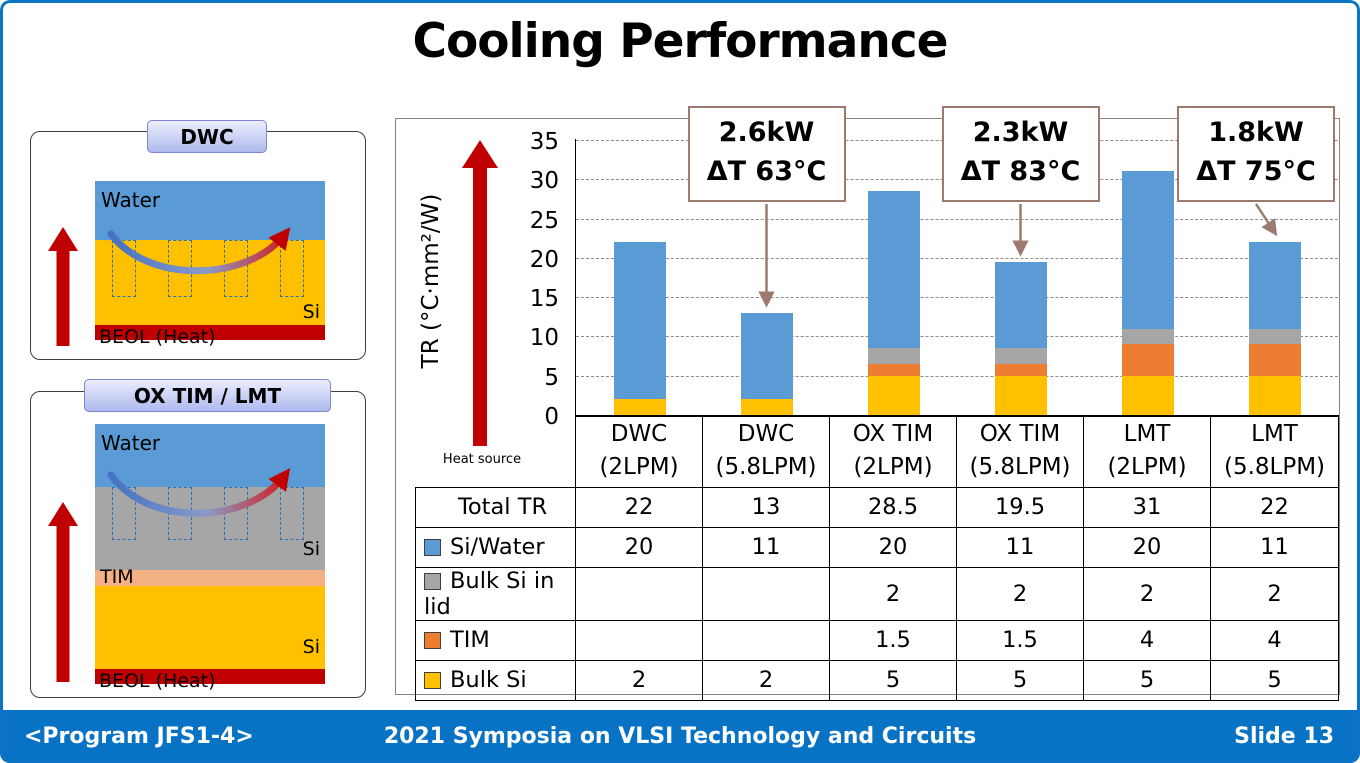  I want to click on footer-slide-number: Slide 13, so click(1284, 736).